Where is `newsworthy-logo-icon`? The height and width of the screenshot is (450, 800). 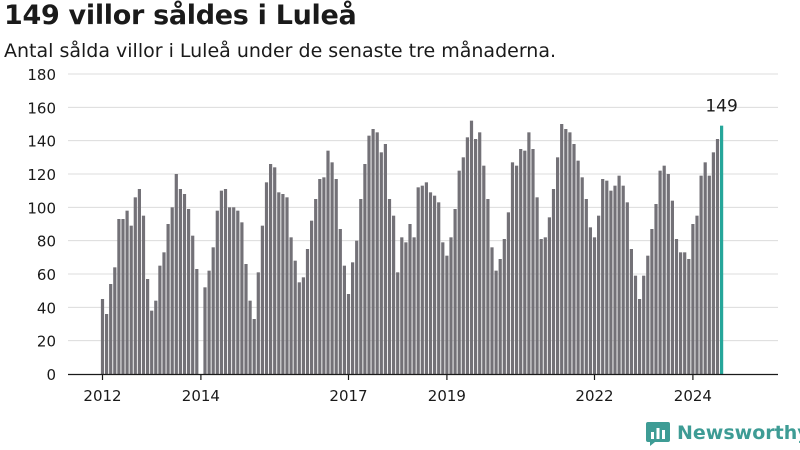
newsworthy-logo-icon is located at coordinates (658, 434).